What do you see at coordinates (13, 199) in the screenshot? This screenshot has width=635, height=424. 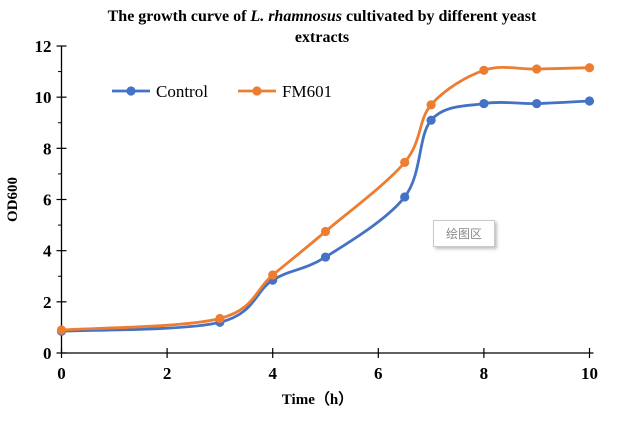 I see `y-axis-title: OD600` at bounding box center [13, 199].